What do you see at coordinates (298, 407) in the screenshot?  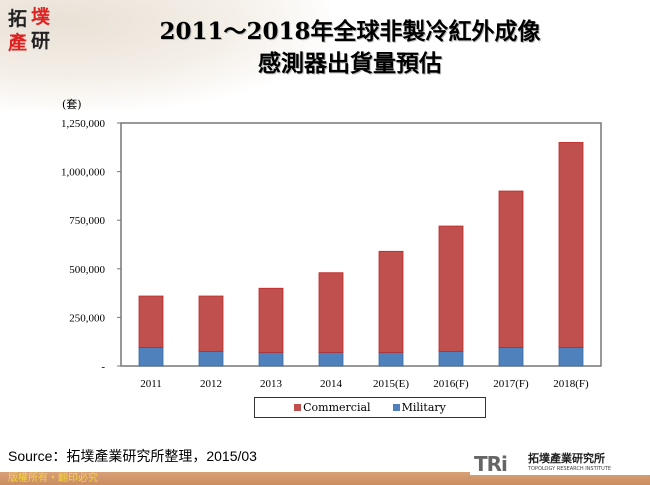 I see `legend-swatch-commercial` at bounding box center [298, 407].